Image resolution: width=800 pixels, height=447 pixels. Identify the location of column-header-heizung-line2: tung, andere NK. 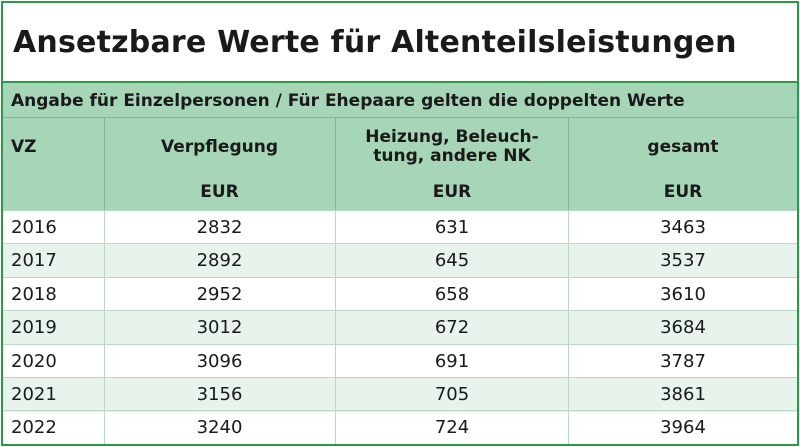
(452, 156).